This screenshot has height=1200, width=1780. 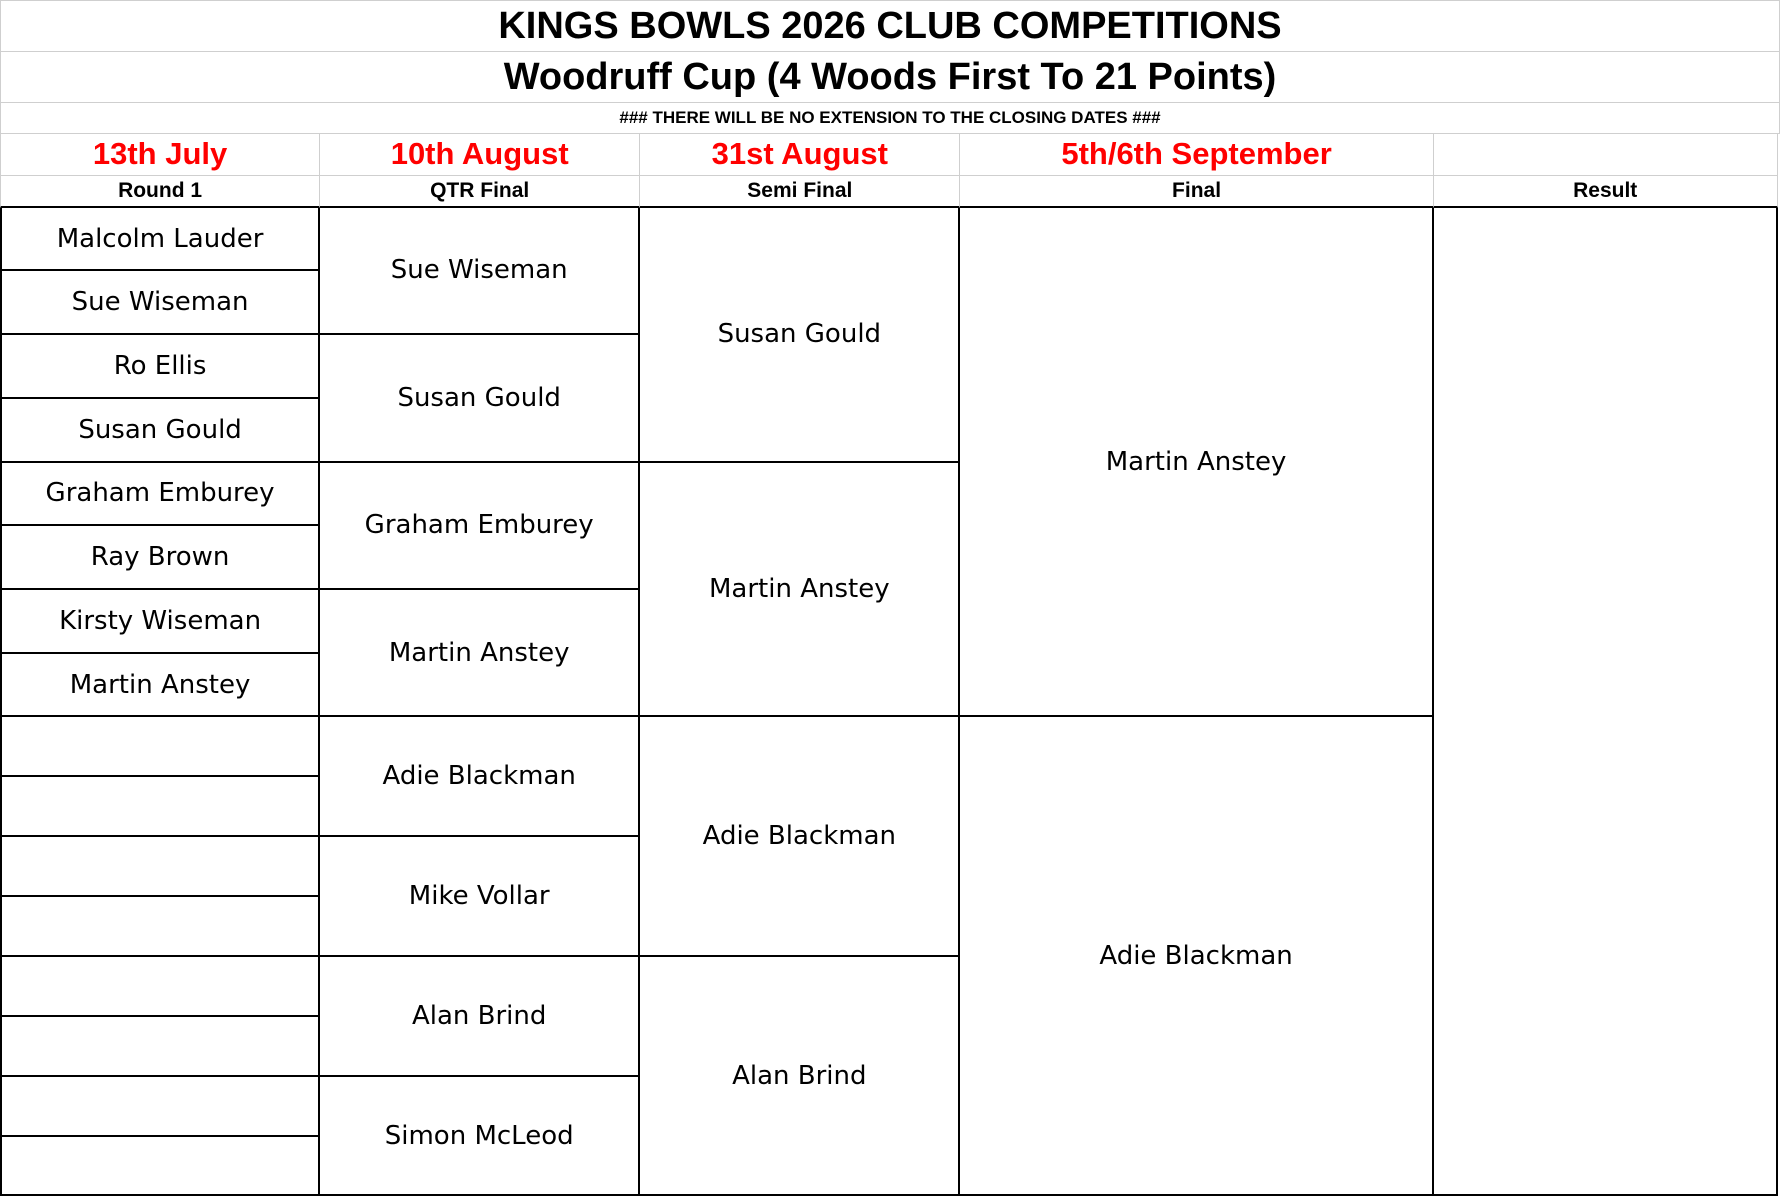 What do you see at coordinates (160, 367) in the screenshot?
I see `player-slot: Ro Ellis` at bounding box center [160, 367].